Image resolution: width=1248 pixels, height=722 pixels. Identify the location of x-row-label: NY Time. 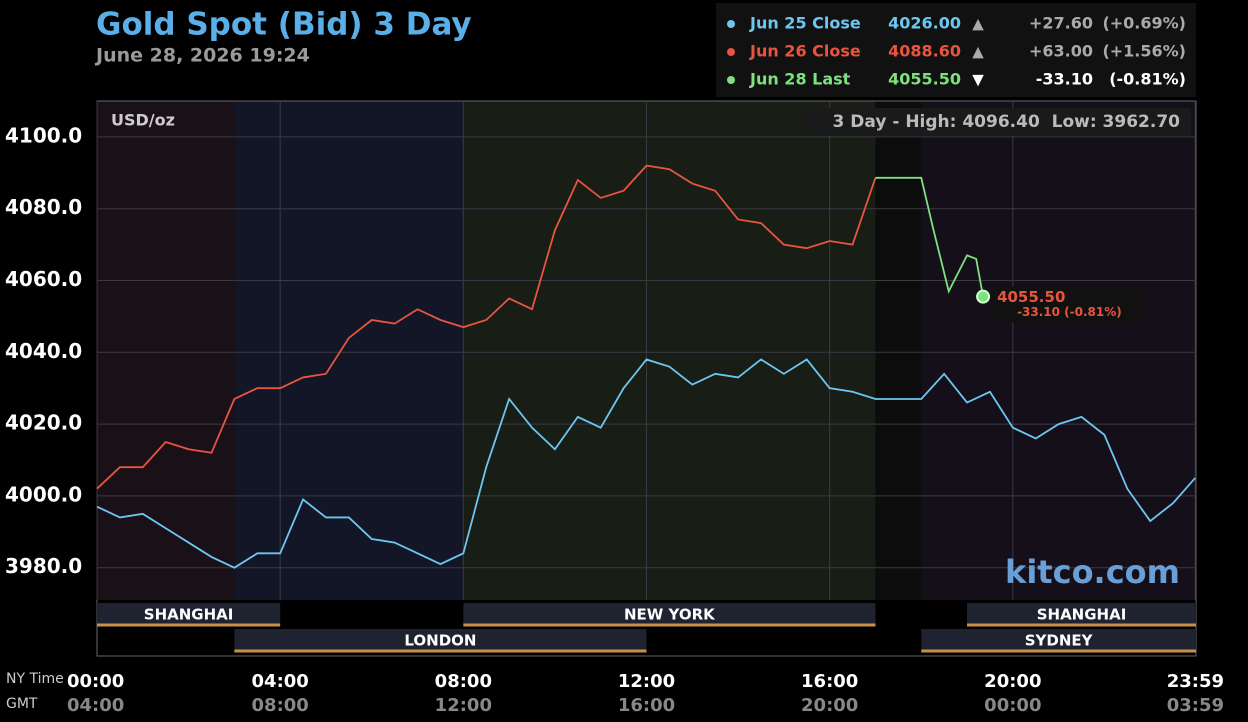
(35, 679).